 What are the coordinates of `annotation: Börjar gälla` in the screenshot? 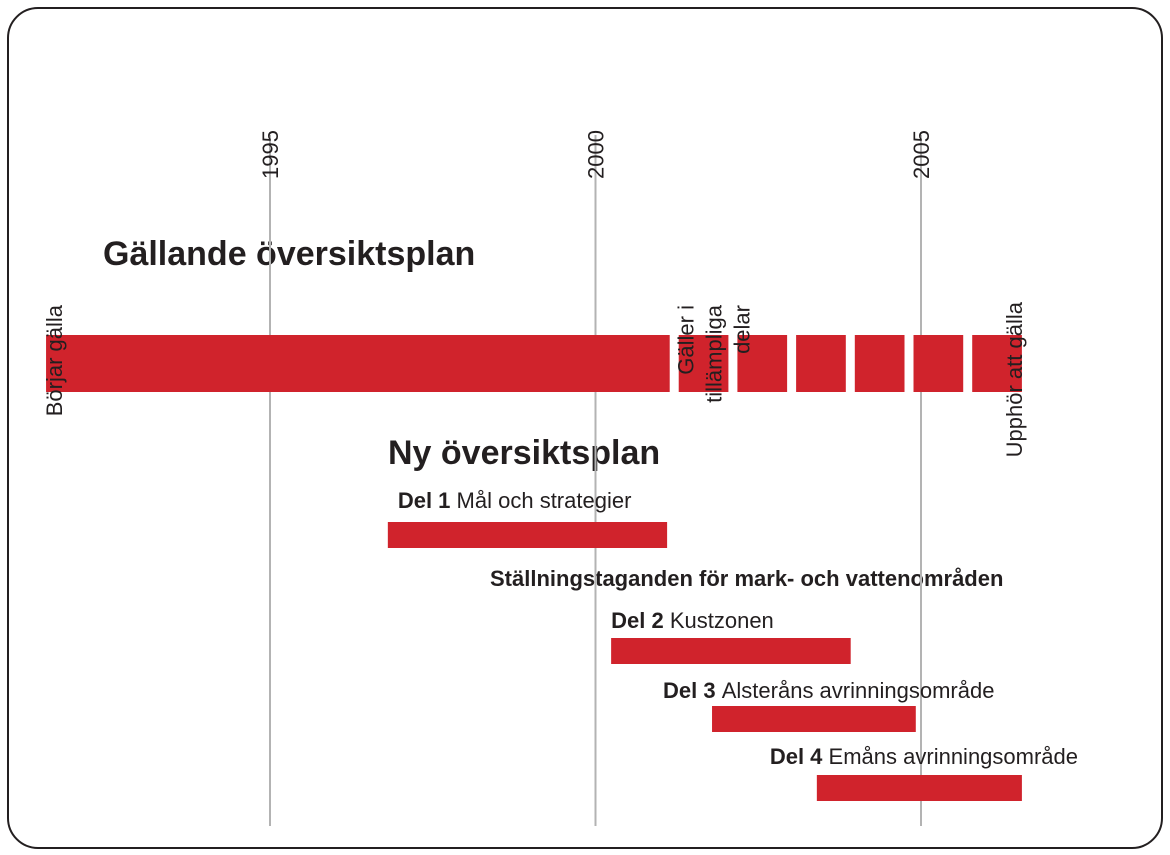 It's located at (54, 360).